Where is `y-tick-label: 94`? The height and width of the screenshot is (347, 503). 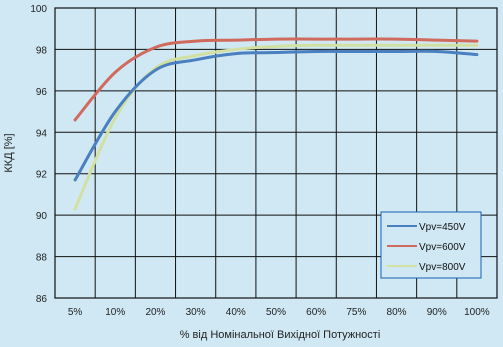
y-tick-label: 94 is located at coordinates (42, 133).